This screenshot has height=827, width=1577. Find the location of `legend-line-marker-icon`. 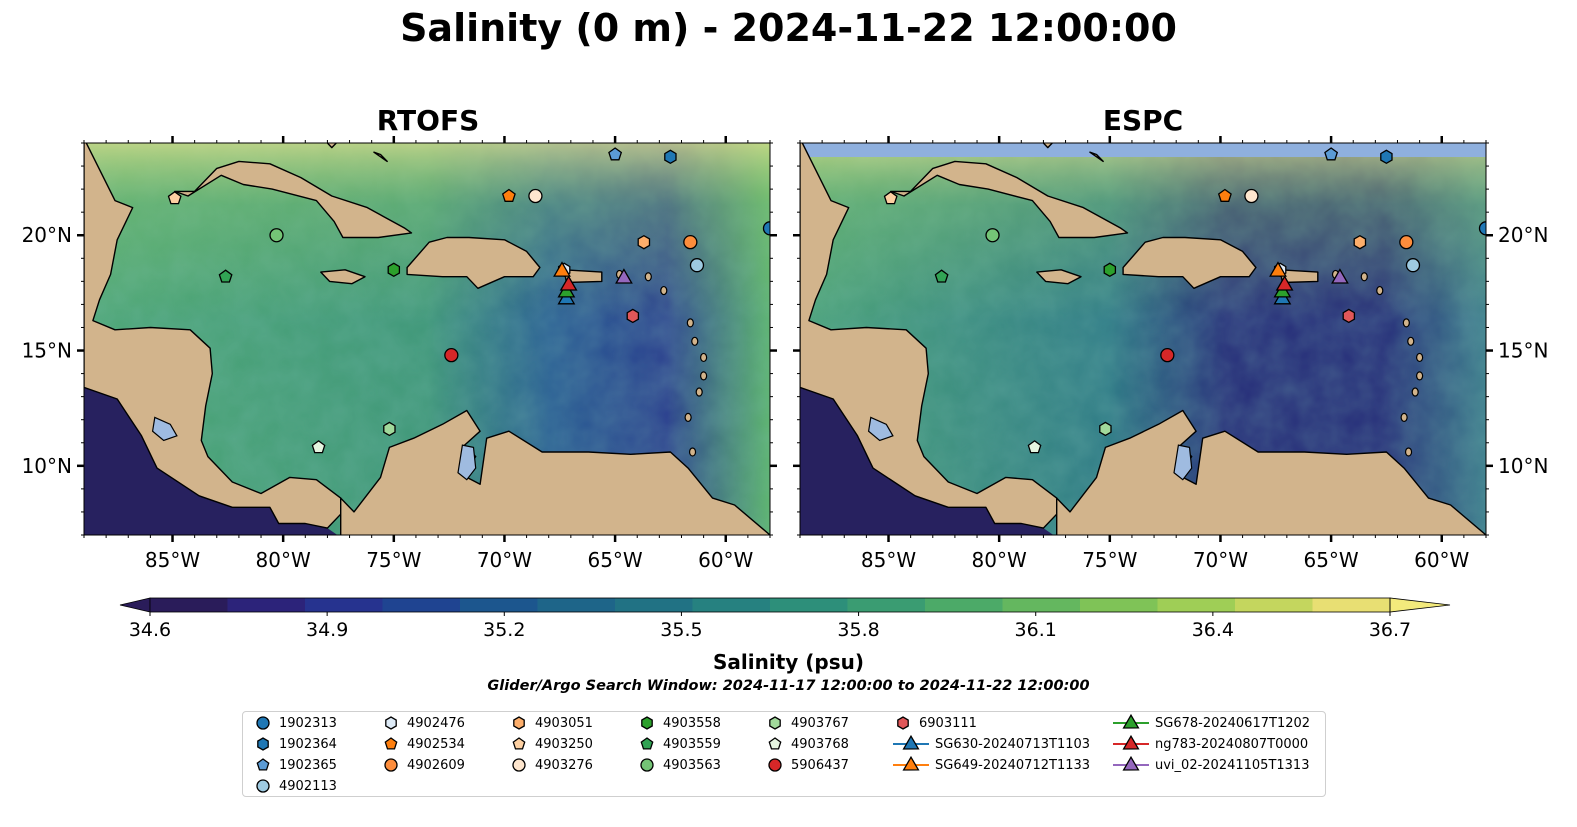

legend-line-marker-icon is located at coordinates (1131, 721).